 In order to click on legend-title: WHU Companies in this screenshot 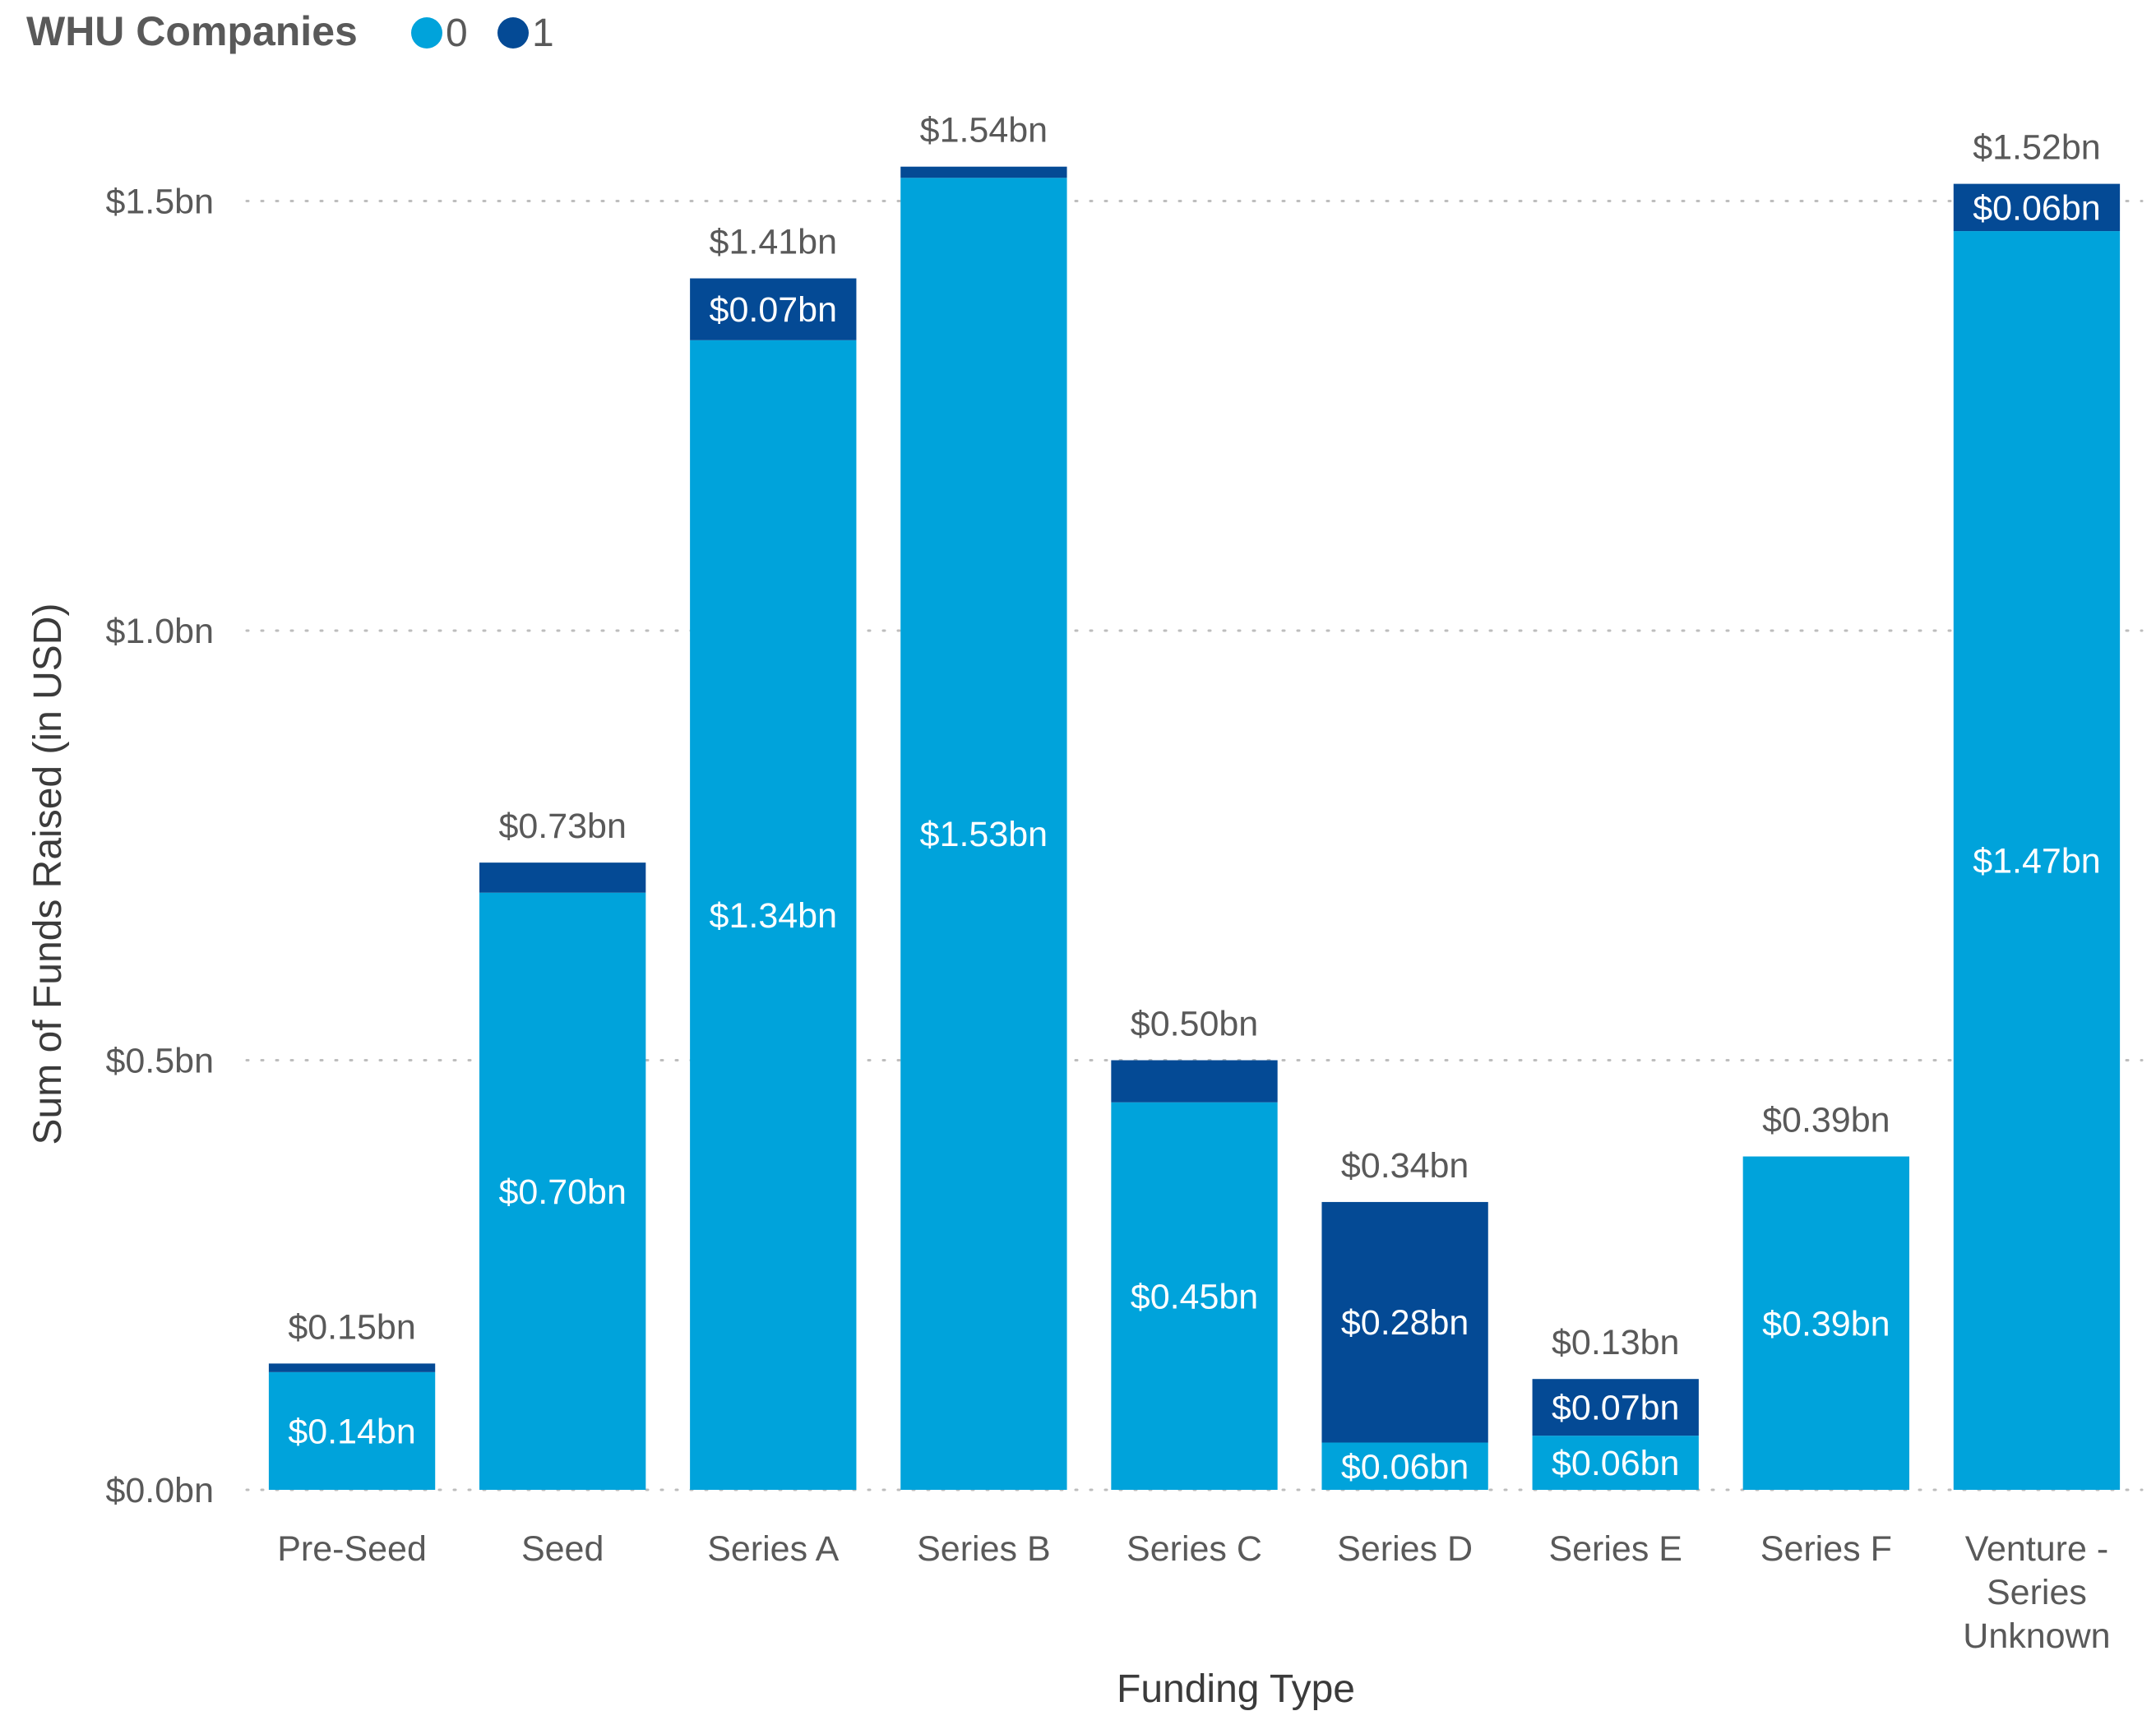, I will do `click(192, 31)`.